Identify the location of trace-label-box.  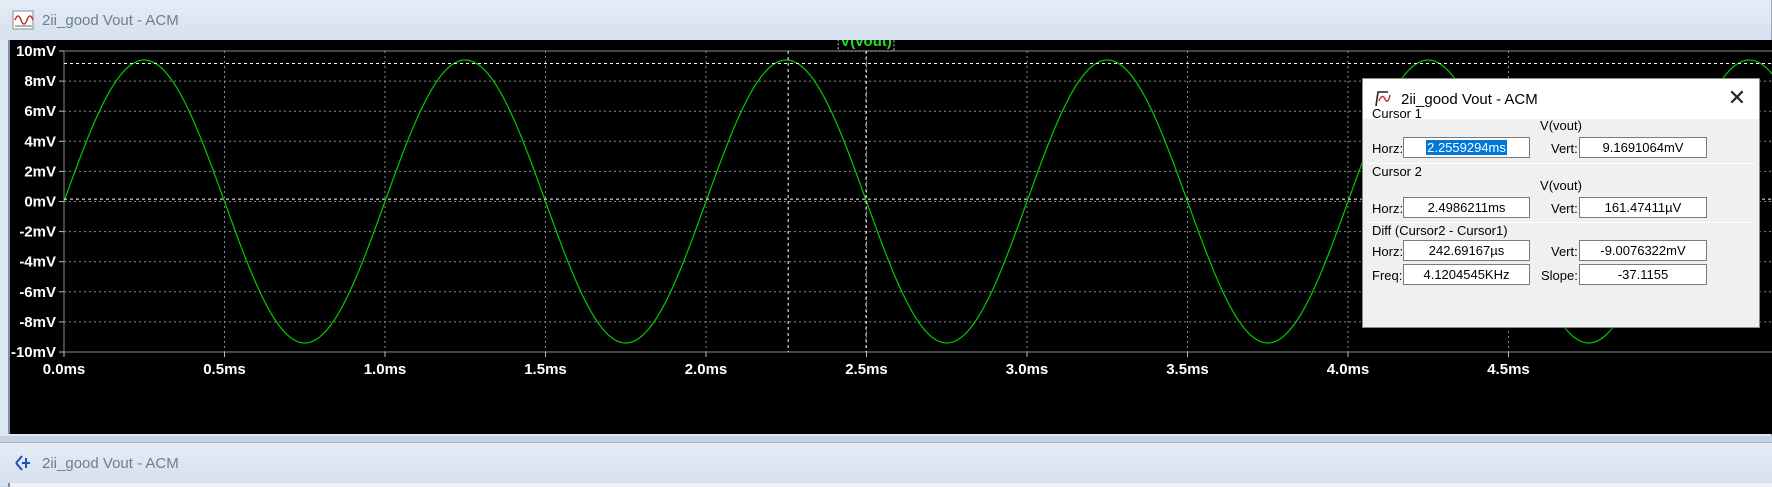
(866, 46).